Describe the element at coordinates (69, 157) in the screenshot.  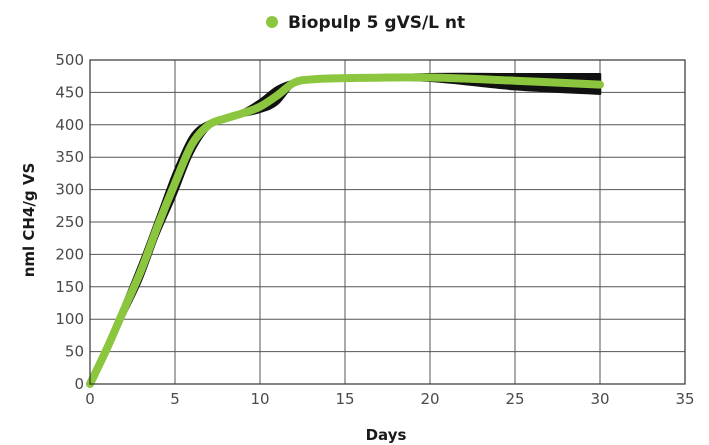
I see `y-tick-label: 350` at that location.